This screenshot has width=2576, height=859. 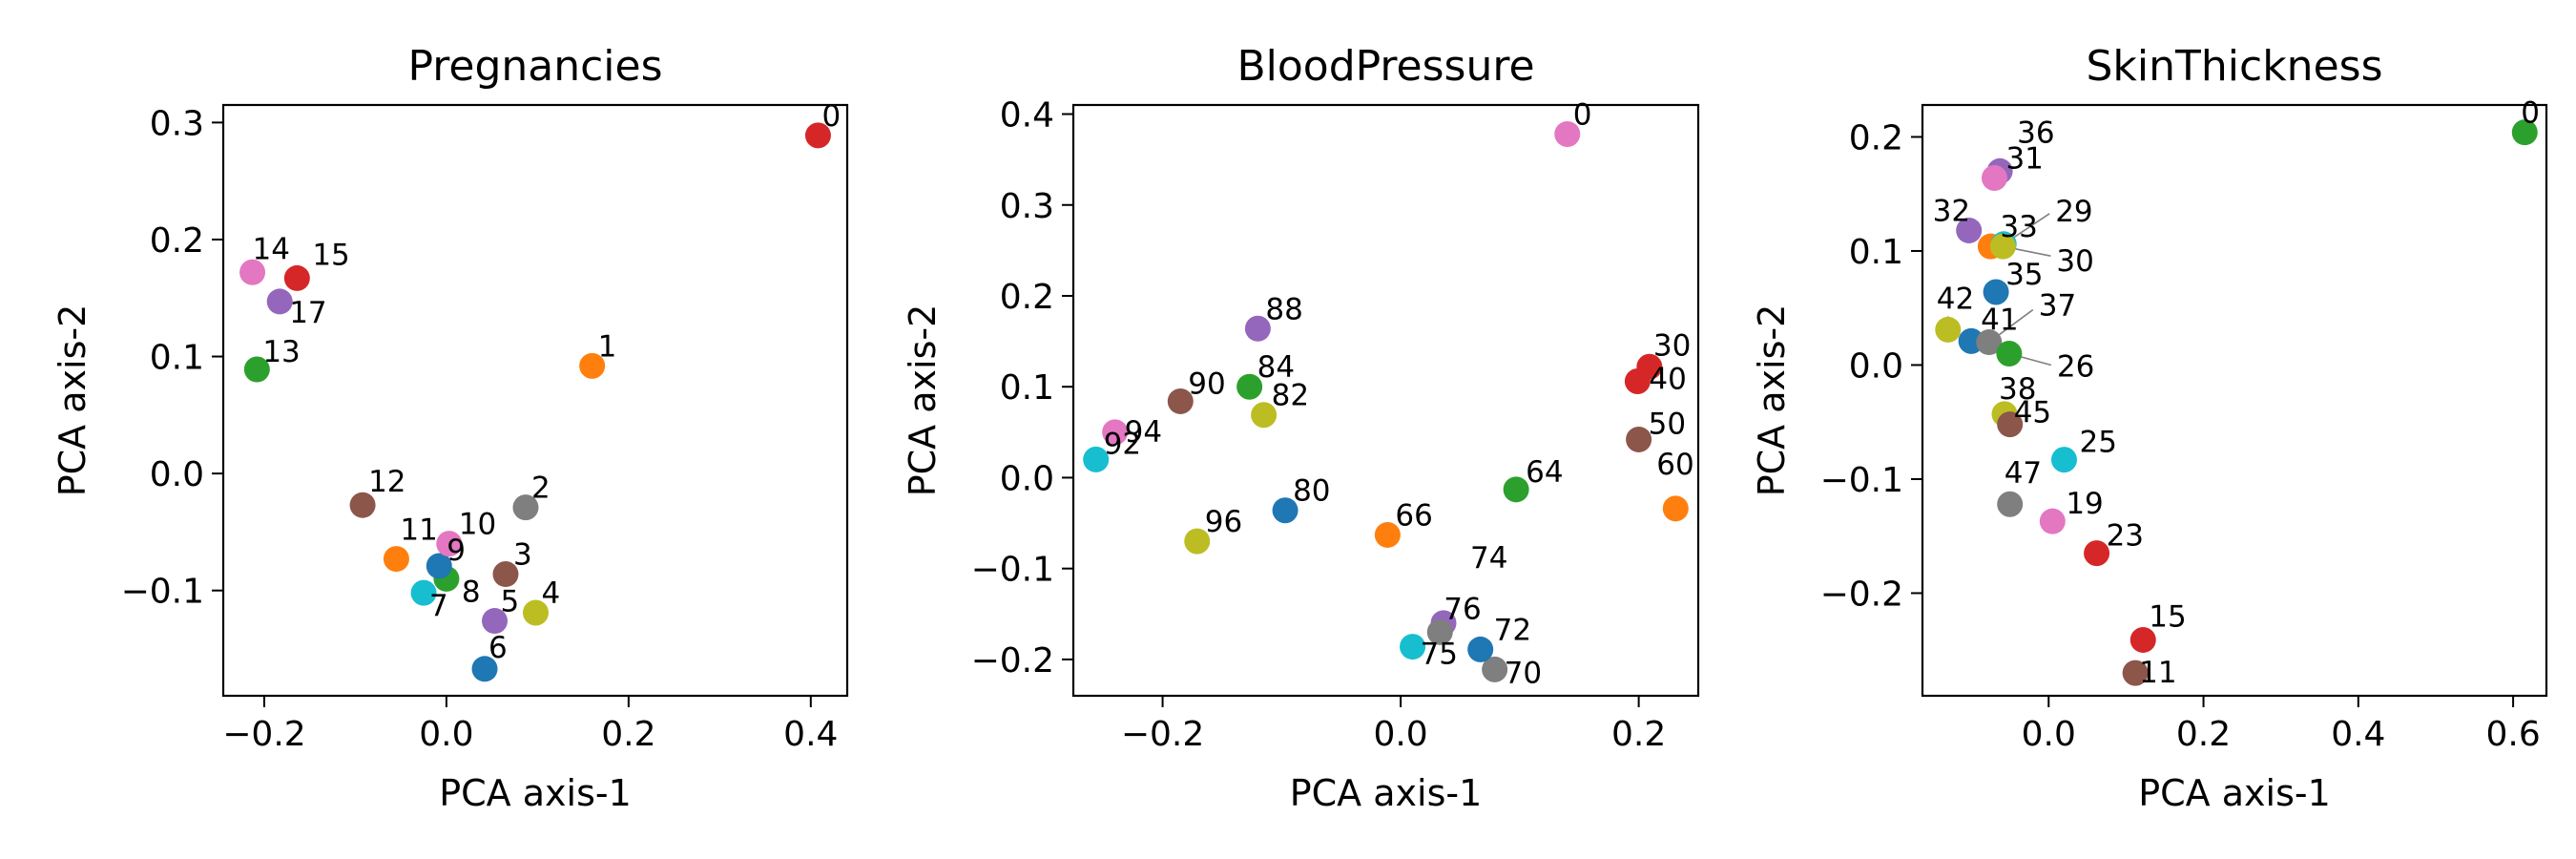 I want to click on data-point-label: 15, so click(x=330, y=255).